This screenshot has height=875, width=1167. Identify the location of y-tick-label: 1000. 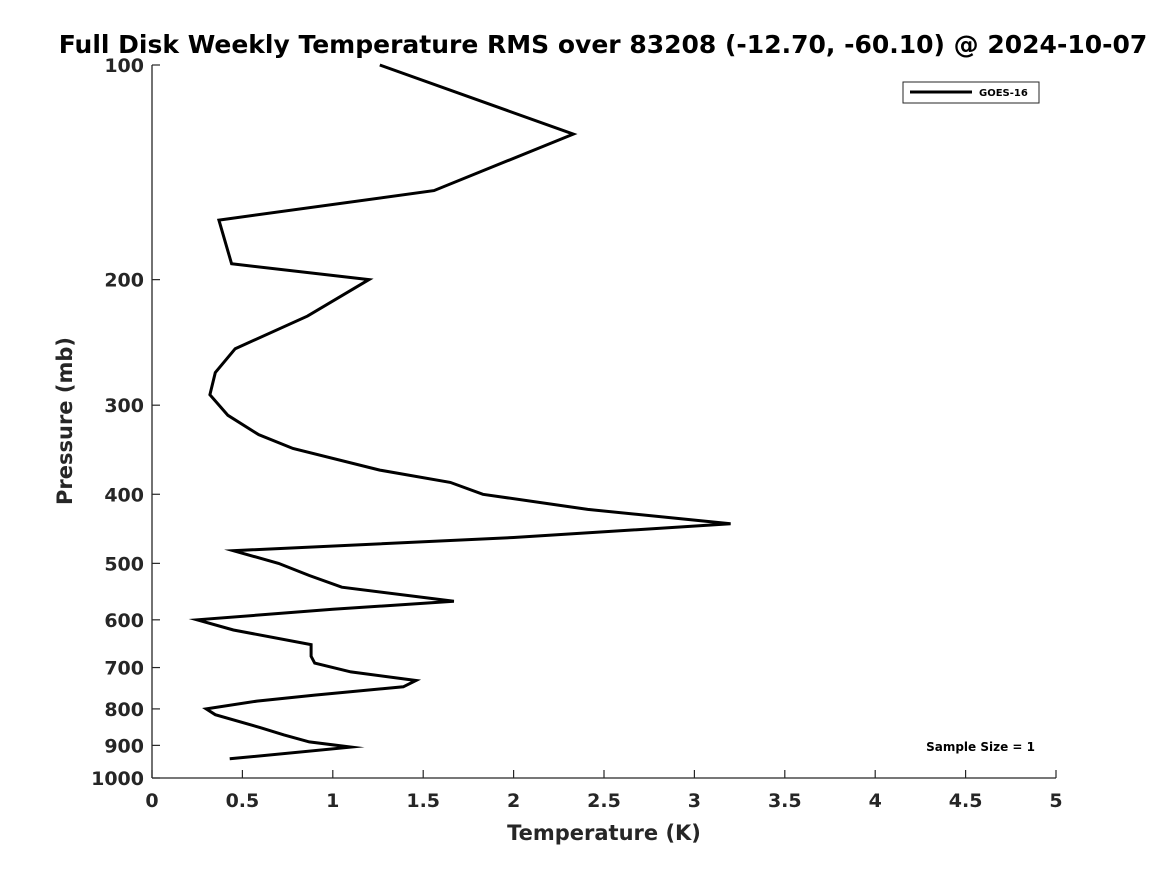
(117, 779).